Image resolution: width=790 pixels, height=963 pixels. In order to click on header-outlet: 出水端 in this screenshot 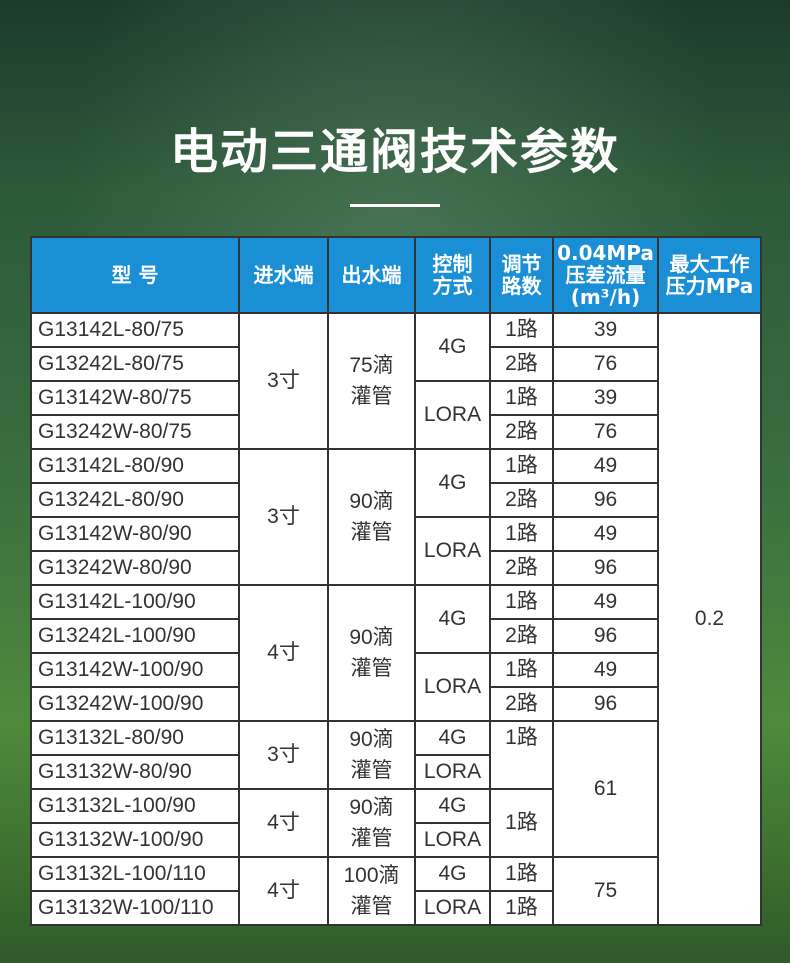, I will do `click(371, 275)`.